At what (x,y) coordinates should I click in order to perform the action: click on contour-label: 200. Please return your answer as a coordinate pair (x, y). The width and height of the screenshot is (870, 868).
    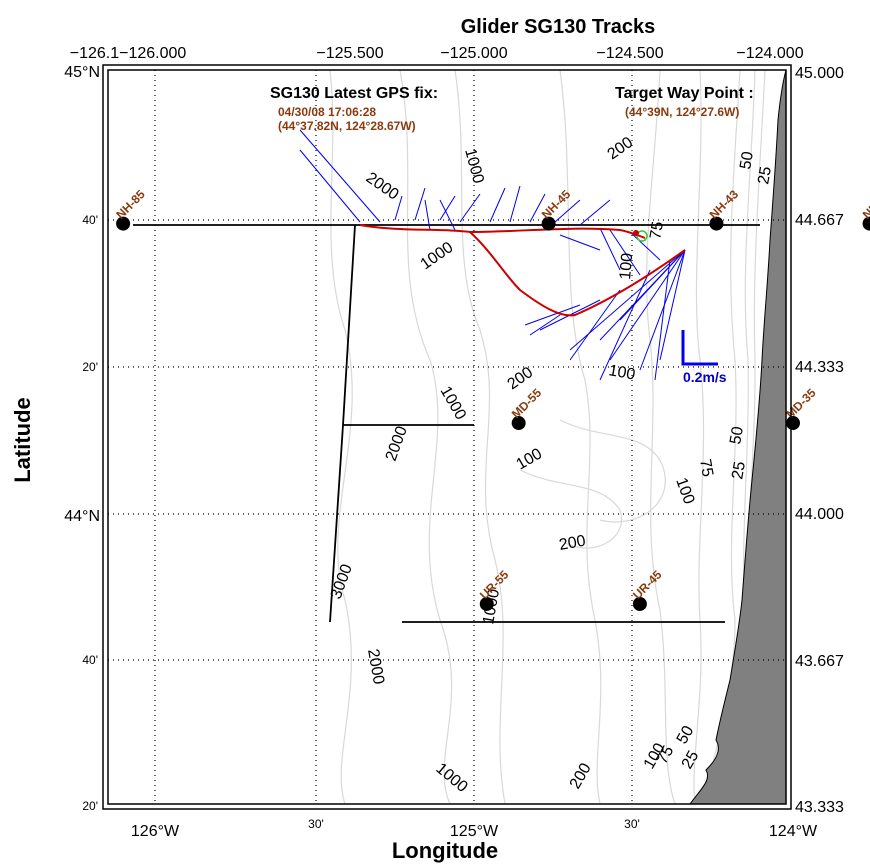
    Looking at the image, I should click on (572, 543).